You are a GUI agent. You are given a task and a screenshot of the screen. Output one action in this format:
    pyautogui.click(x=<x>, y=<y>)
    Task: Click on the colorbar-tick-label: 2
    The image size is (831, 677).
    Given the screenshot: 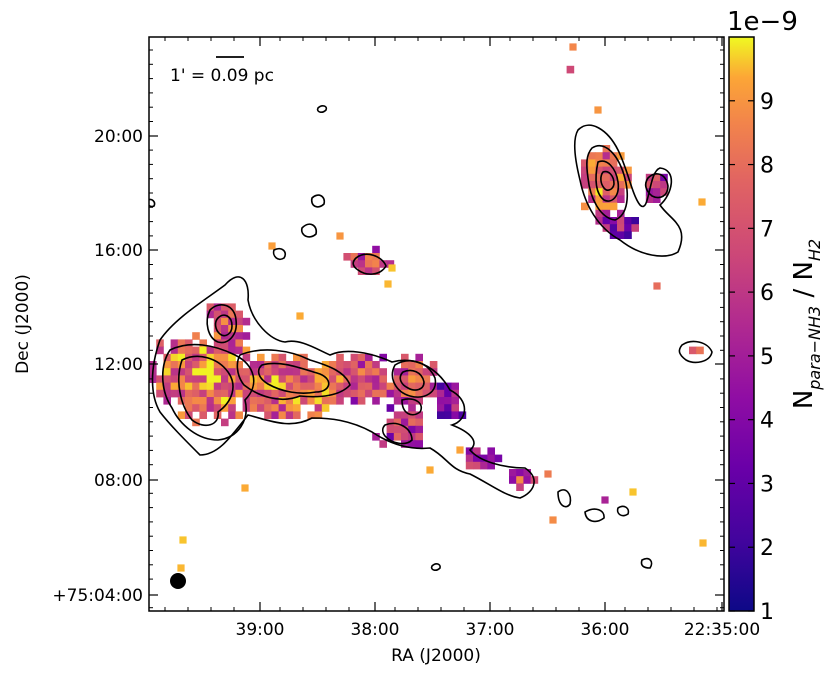 What is the action you would take?
    pyautogui.click(x=767, y=548)
    